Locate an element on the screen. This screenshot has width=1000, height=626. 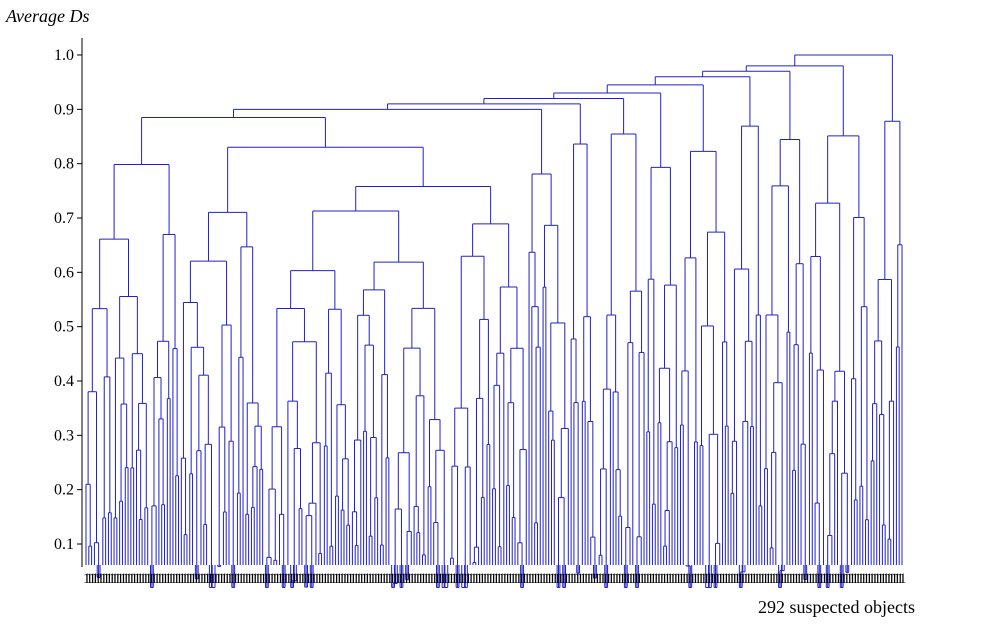
y-tick-label: 0.7 is located at coordinates (64, 218).